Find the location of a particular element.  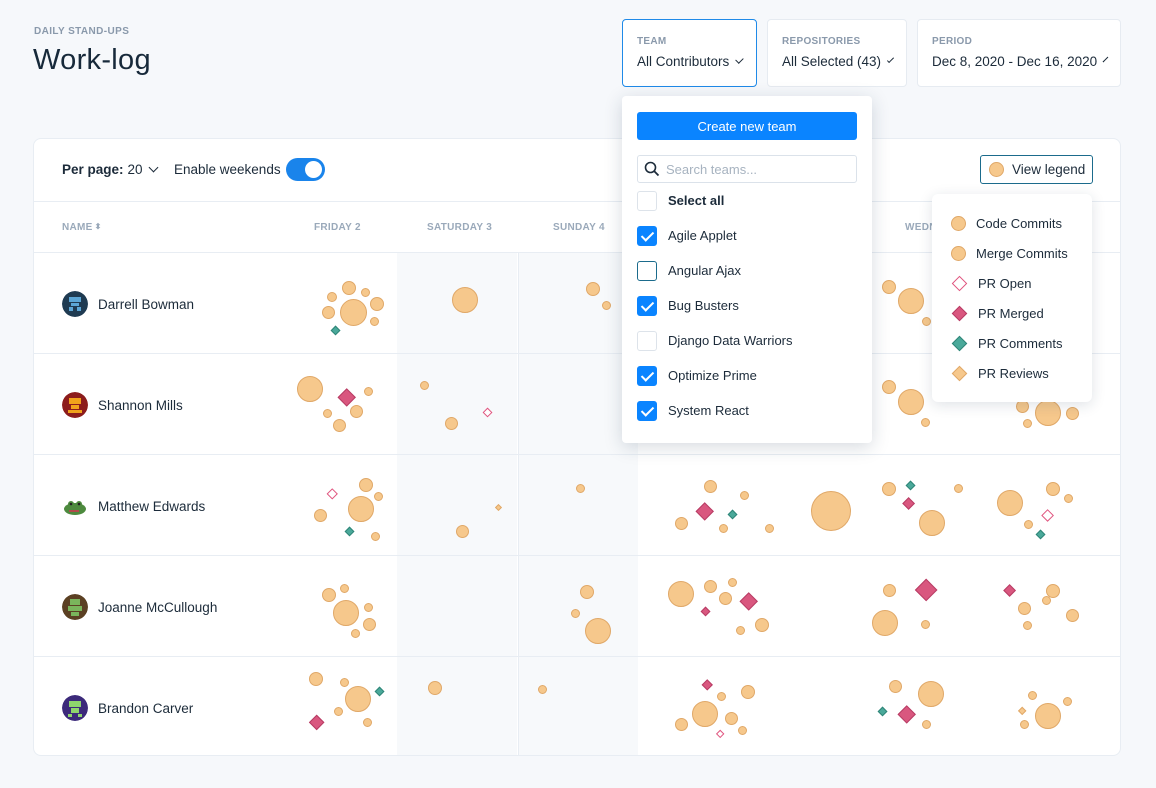

select-all-label: Select all is located at coordinates (696, 200).